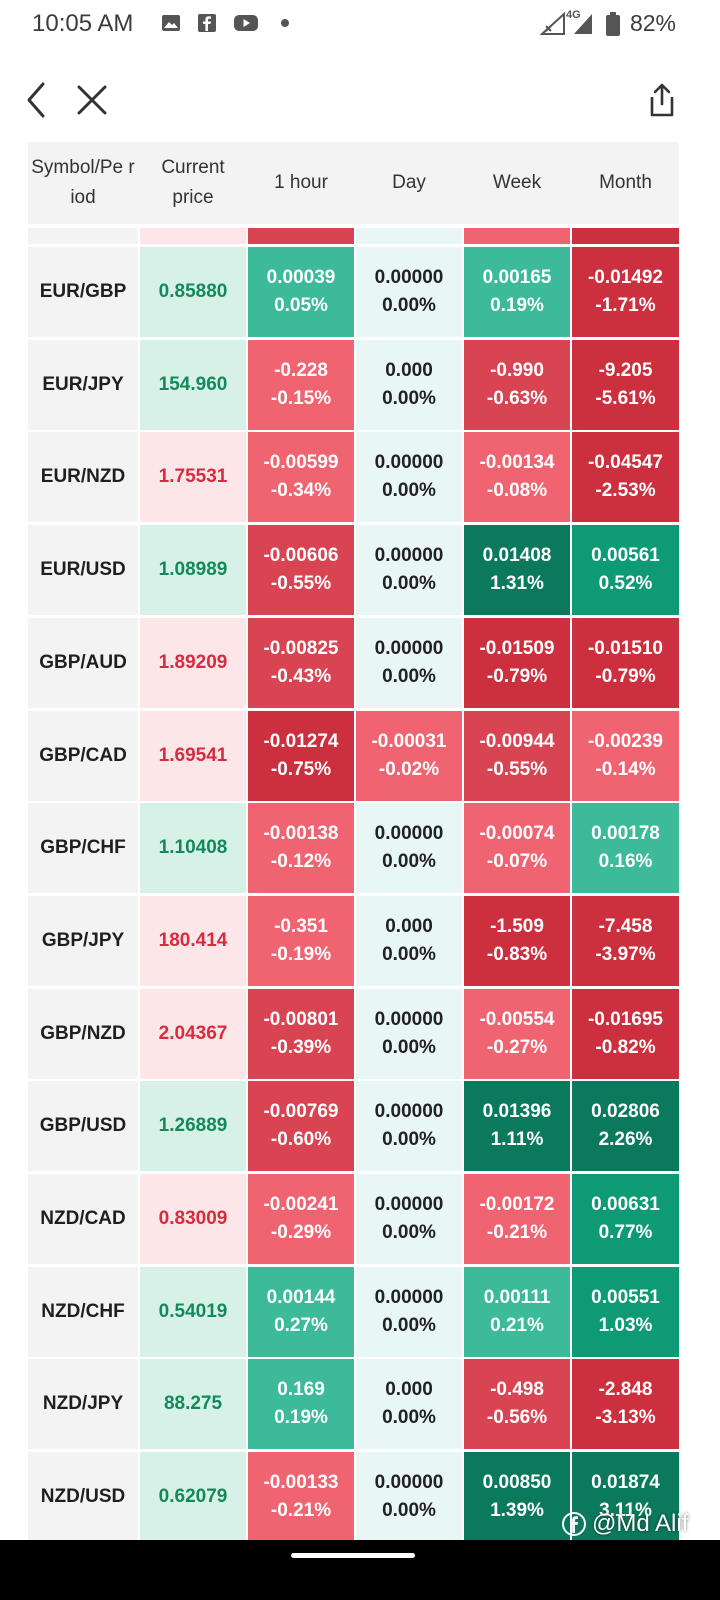 This screenshot has width=720, height=1600. I want to click on change-value: -7.458, so click(625, 926).